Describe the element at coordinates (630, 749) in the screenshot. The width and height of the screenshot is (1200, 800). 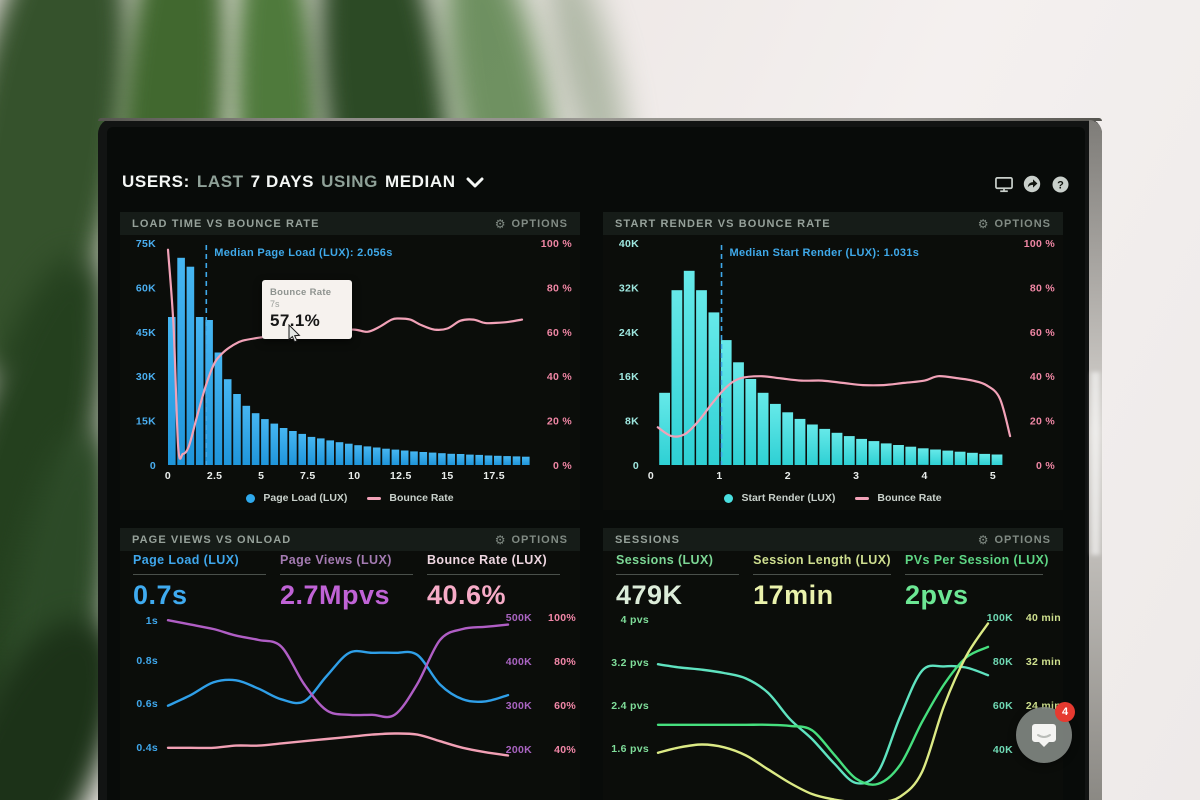
I see `axis-label: 1.6 pvs` at that location.